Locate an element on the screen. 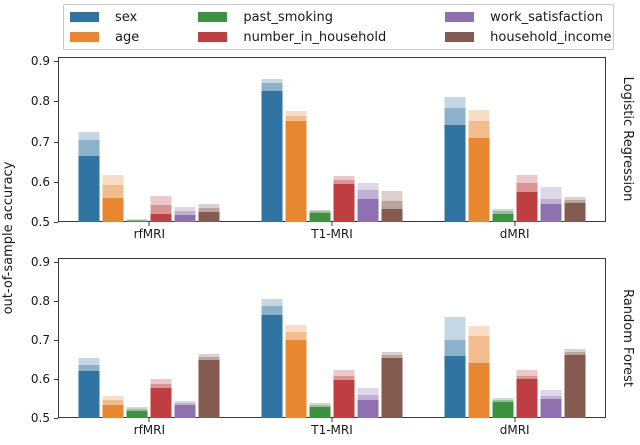  legend-item-age: age is located at coordinates (134, 37).